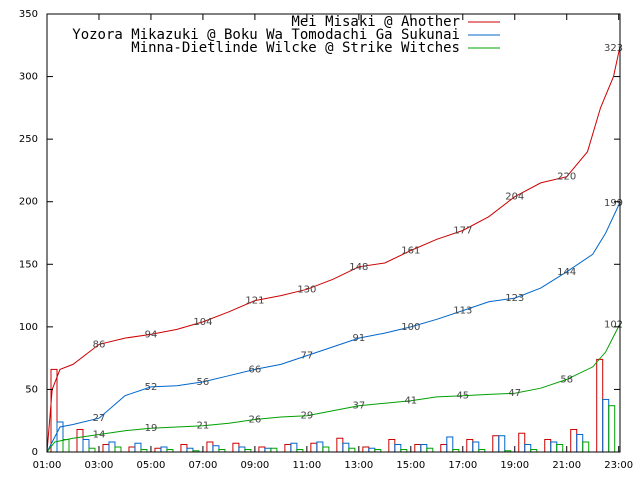  Describe the element at coordinates (410, 465) in the screenshot. I see `x-tick-label: 15:00` at that location.